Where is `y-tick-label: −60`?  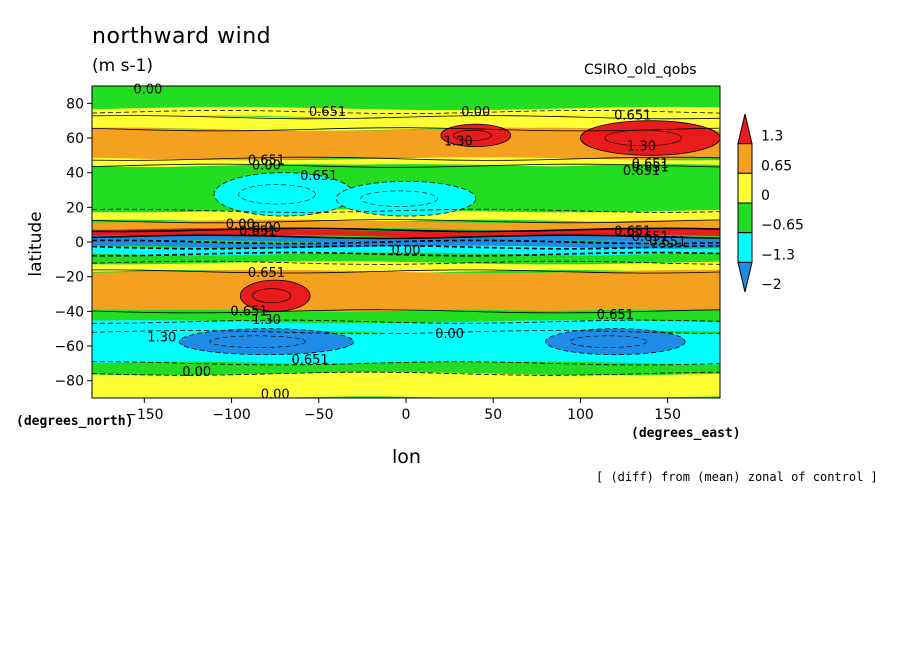 y-tick-label: −60 is located at coordinates (69, 347).